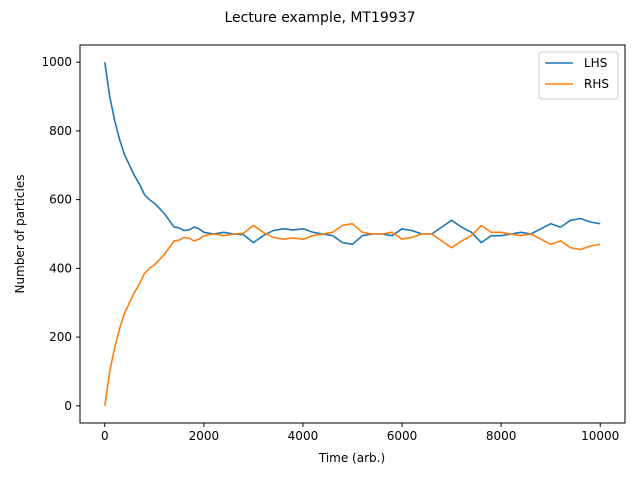 This screenshot has height=480, width=640. What do you see at coordinates (60, 131) in the screenshot?
I see `y-tick-label: 800` at bounding box center [60, 131].